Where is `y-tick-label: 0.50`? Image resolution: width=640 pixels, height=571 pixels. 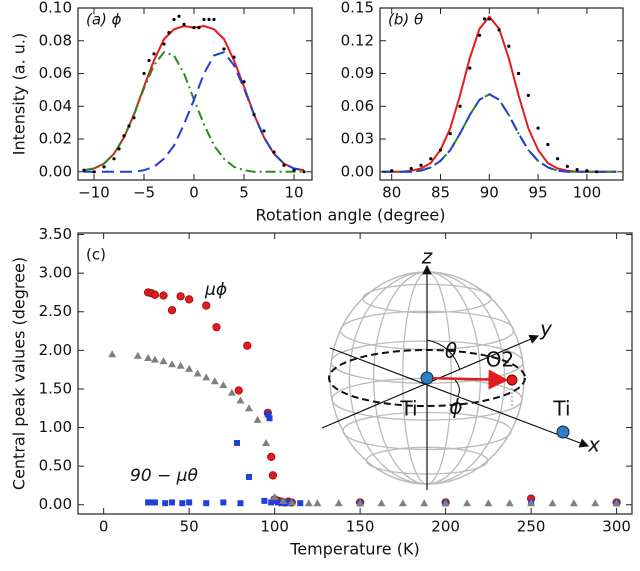
y-tick-label: 0.50 is located at coordinates (55, 466).